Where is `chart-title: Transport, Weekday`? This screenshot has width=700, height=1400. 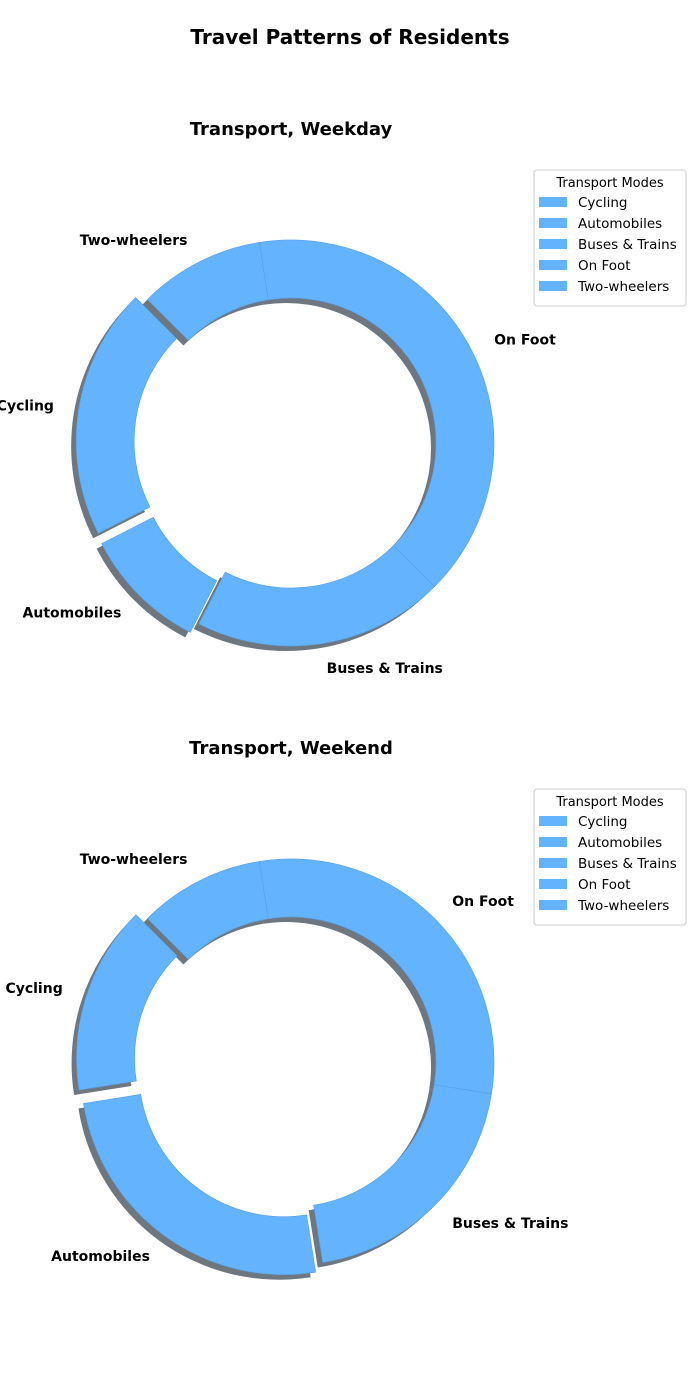
chart-title: Transport, Weekday is located at coordinates (291, 129).